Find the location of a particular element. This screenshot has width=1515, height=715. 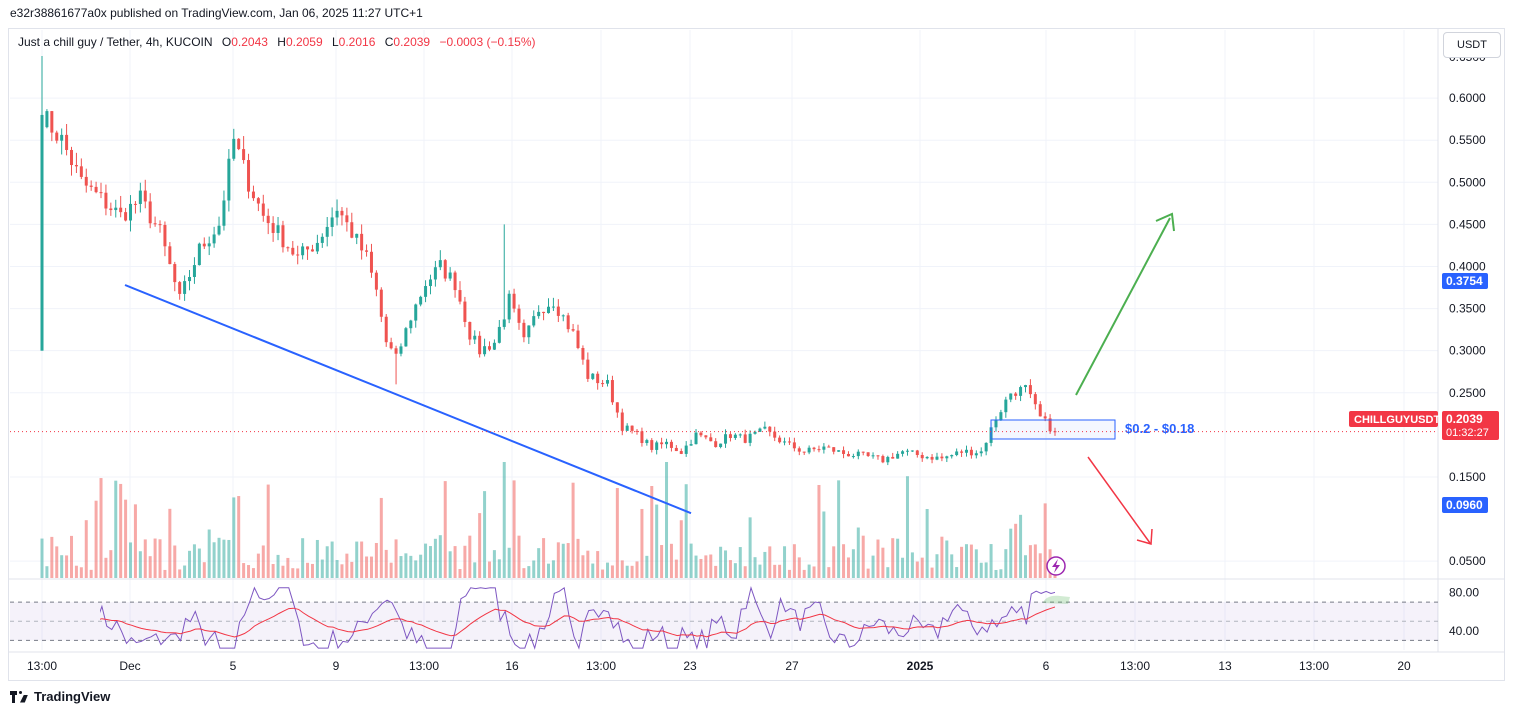

low-value: 0.2016 is located at coordinates (357, 42).